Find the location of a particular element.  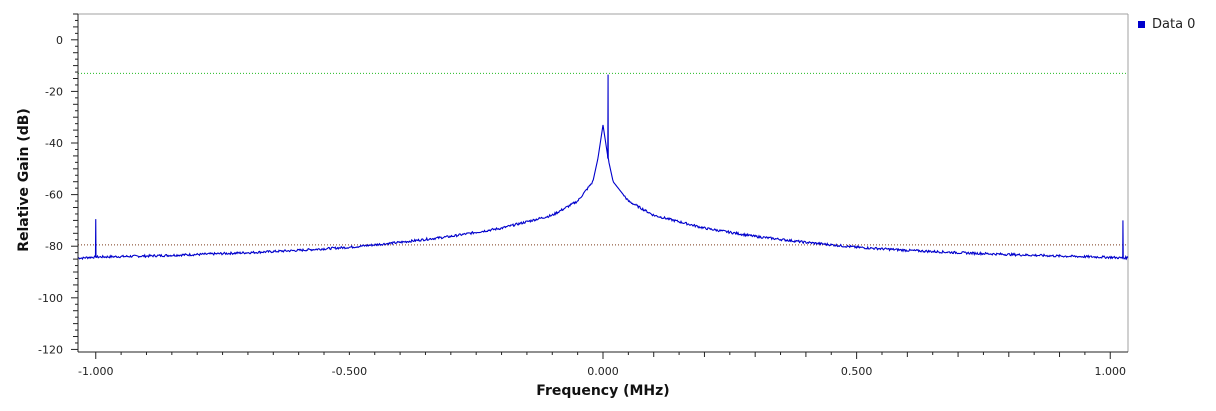

x-tick-label: 1.000 is located at coordinates (1110, 371).